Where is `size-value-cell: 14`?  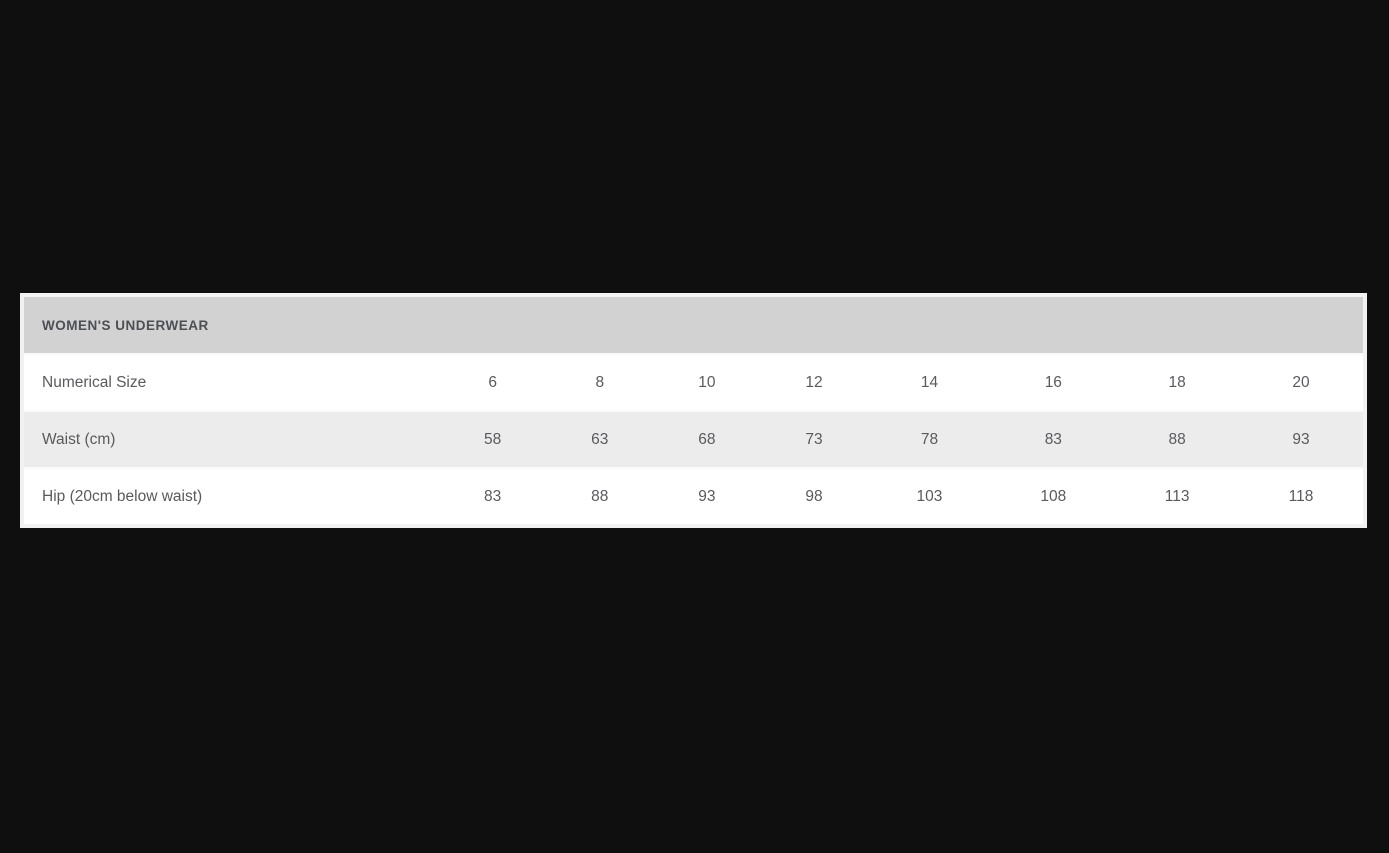
size-value-cell: 14 is located at coordinates (929, 382).